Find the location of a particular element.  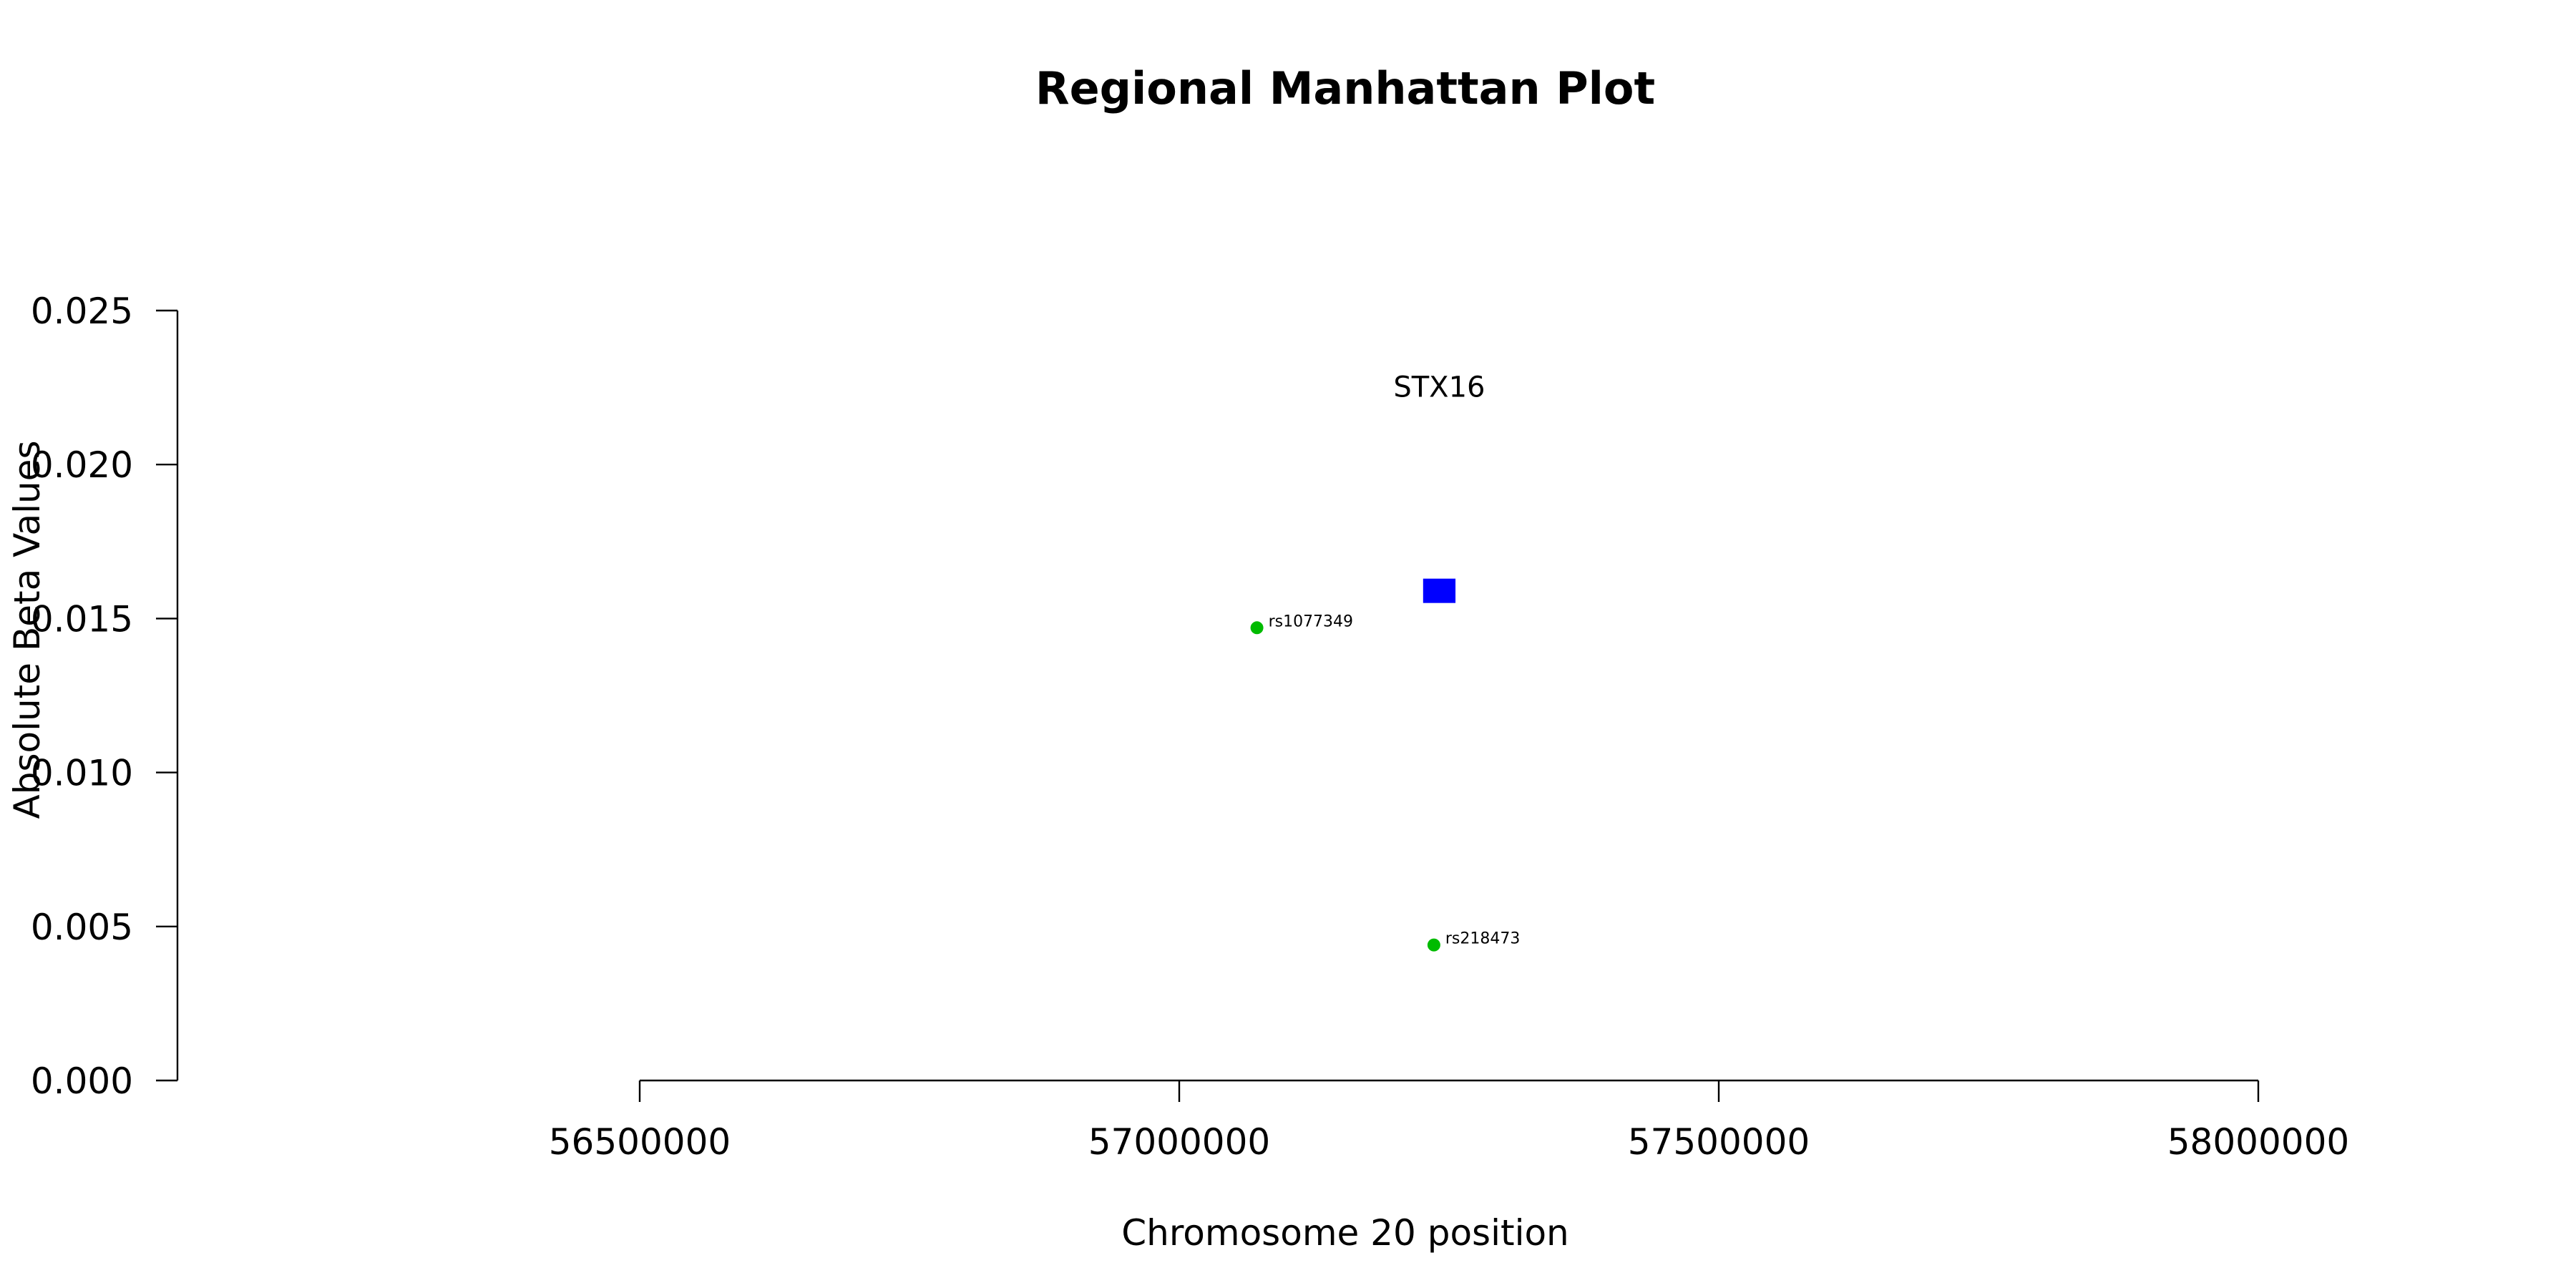

y-tick-label: 0.010 is located at coordinates (82, 773).